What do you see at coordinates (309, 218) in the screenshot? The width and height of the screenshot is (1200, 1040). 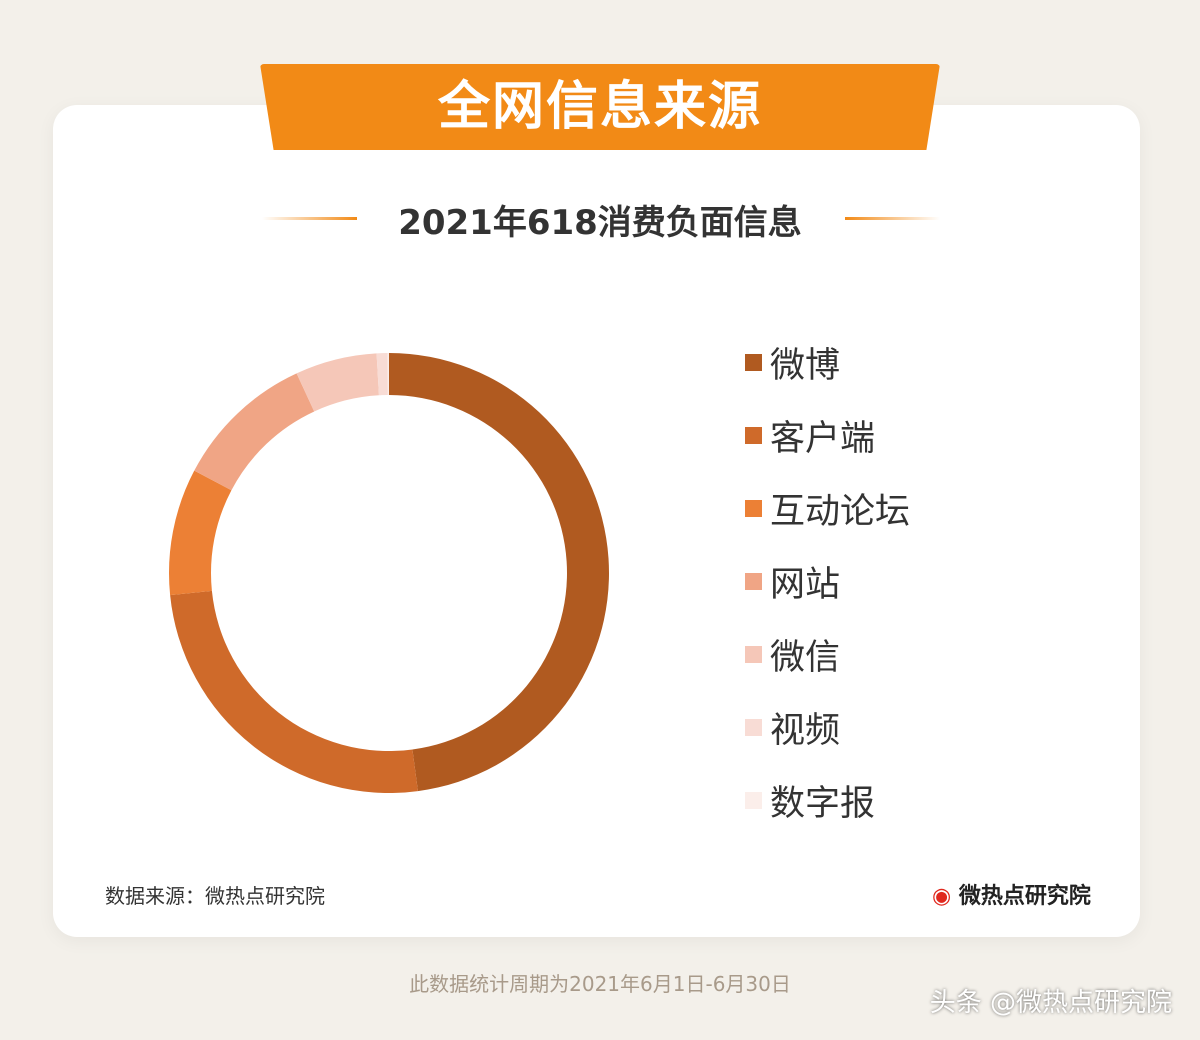 I see `divider-left` at bounding box center [309, 218].